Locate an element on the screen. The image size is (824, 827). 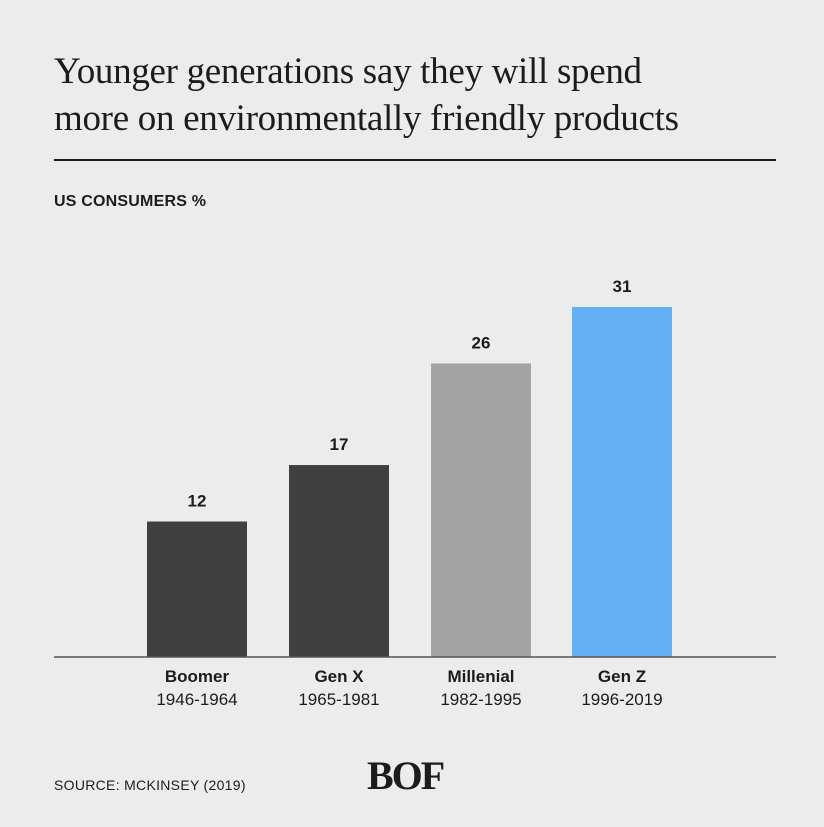
bar-gen-x is located at coordinates (339, 561).